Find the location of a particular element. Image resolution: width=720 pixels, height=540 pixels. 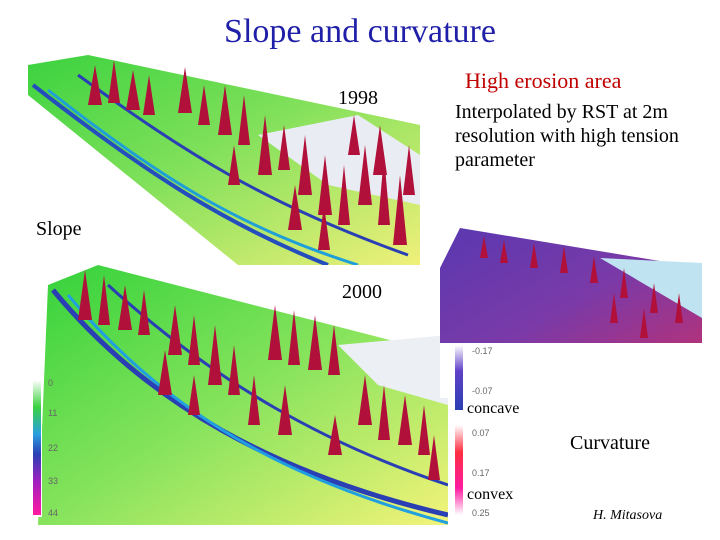

curvature-terrain-image is located at coordinates (571, 313).